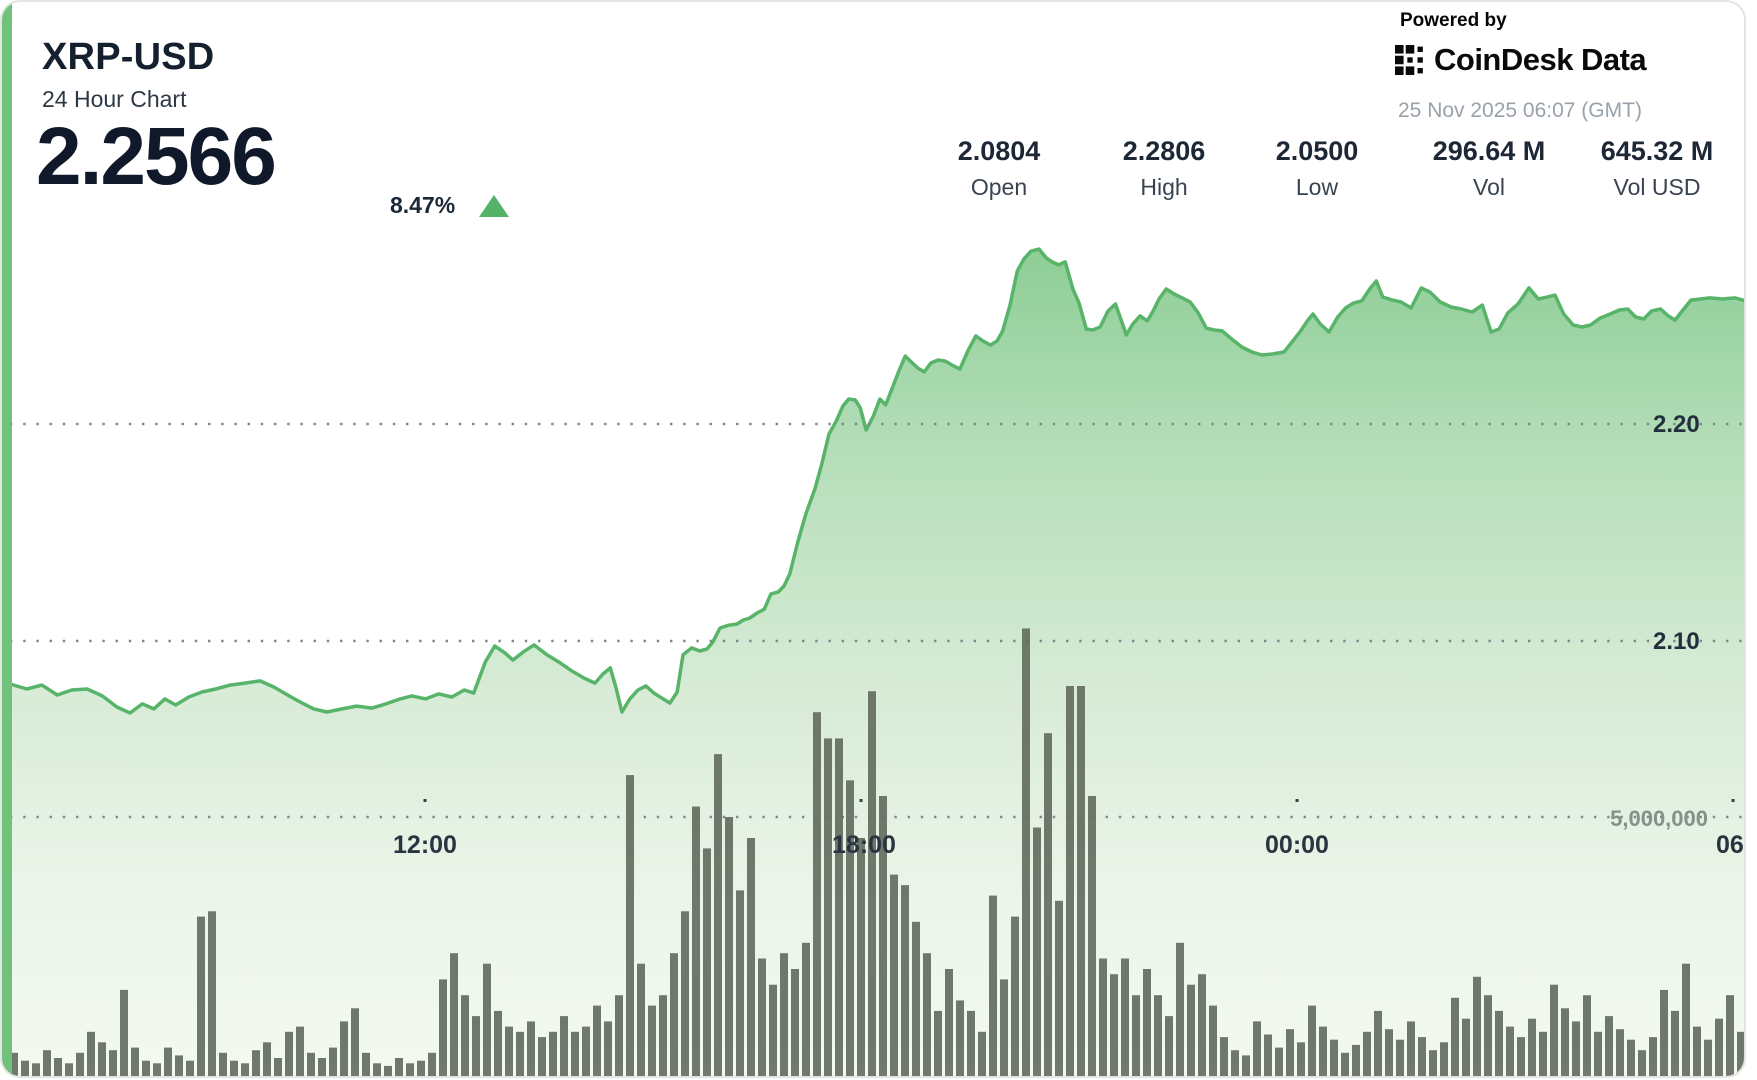 This screenshot has height=1080, width=1757. Describe the element at coordinates (1503, 59) in the screenshot. I see `brand-coindesk: CoinDesk` at that location.